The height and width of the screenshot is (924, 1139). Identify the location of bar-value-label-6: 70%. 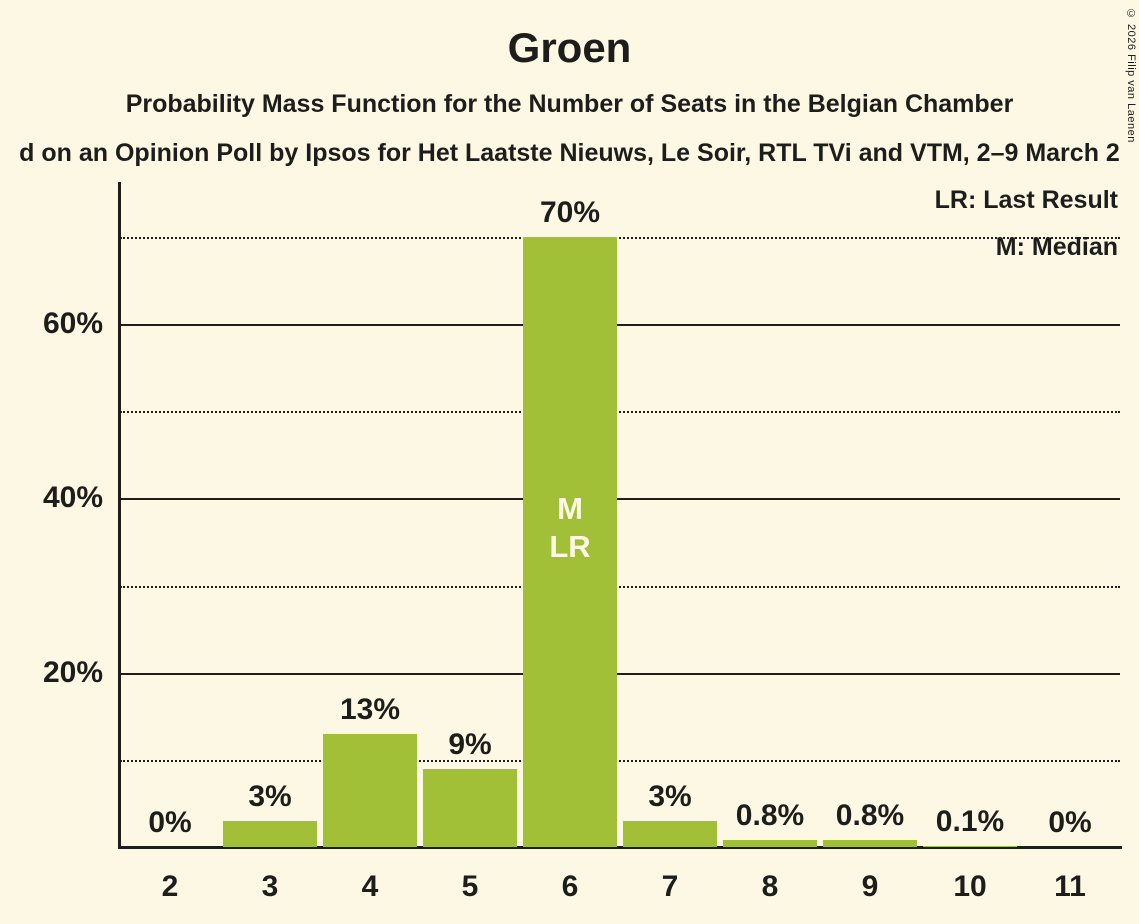
(570, 212).